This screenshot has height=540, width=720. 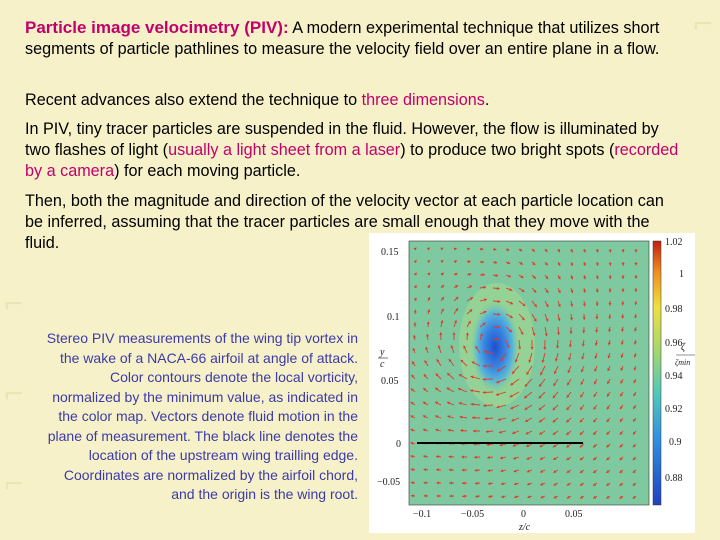 I want to click on colorbar-tick: 0.96, so click(x=674, y=343).